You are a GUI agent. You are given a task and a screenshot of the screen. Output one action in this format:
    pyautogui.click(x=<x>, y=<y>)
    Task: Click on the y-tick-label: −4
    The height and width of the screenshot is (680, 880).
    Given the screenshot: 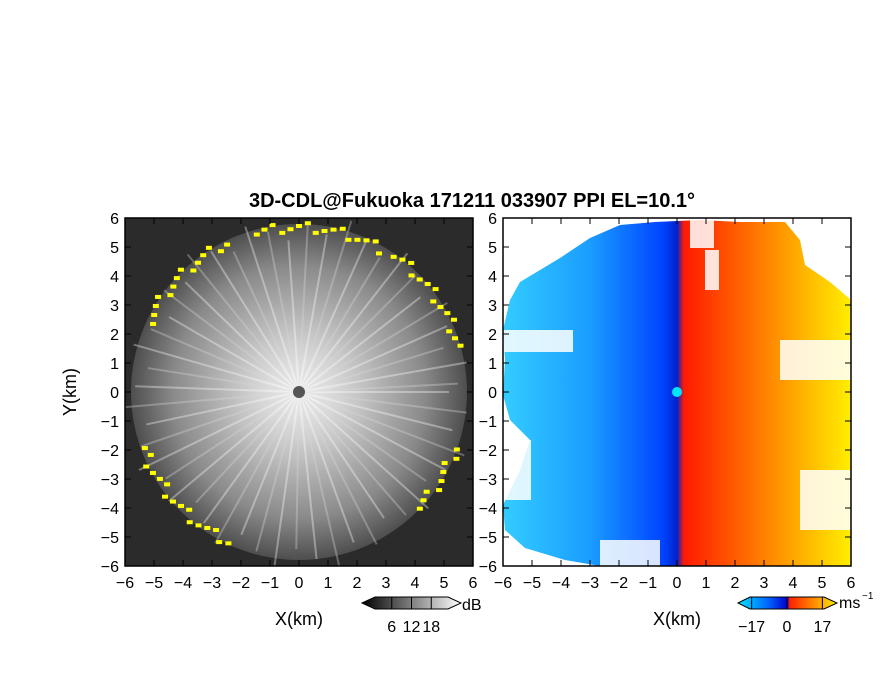 What is the action you would take?
    pyautogui.click(x=110, y=509)
    